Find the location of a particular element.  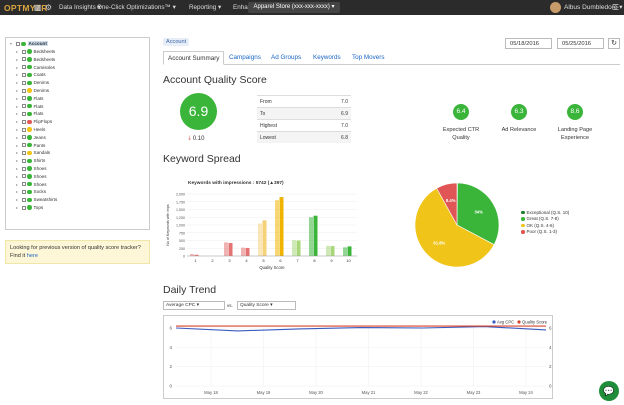

expand-icon: ▾ is located at coordinates (11, 44).